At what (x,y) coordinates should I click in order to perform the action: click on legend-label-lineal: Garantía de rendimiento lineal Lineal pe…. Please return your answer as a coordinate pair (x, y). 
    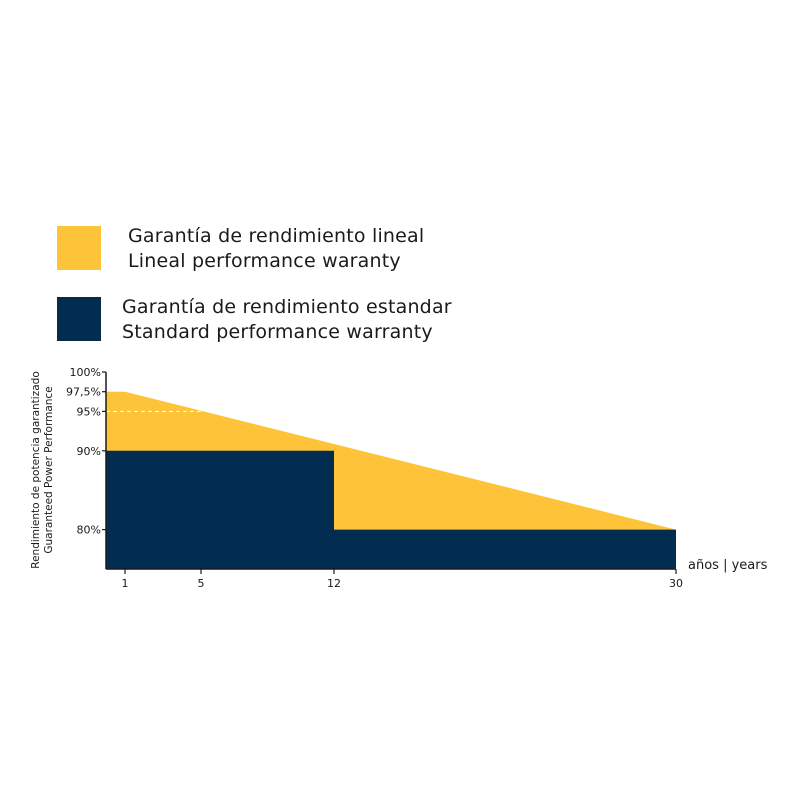
    Looking at the image, I should click on (276, 249).